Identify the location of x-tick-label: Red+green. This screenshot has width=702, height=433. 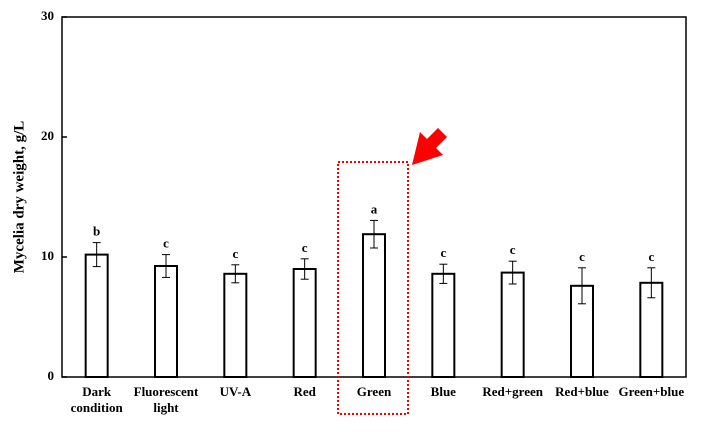
(512, 391).